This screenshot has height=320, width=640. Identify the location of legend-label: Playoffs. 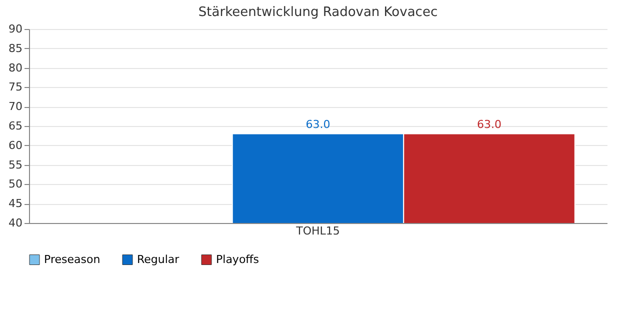
(238, 259).